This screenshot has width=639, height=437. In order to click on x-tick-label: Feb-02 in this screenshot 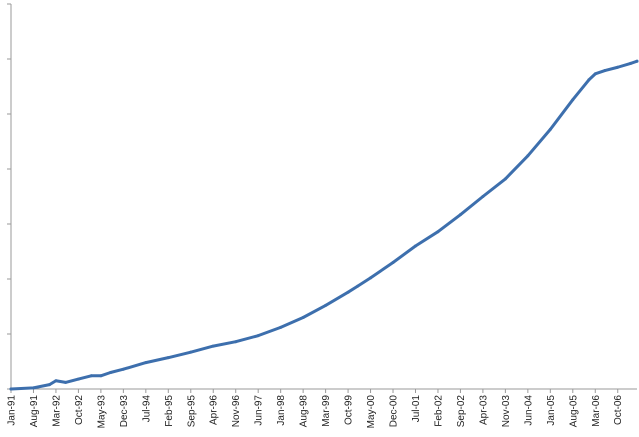, I will do `click(438, 411)`.